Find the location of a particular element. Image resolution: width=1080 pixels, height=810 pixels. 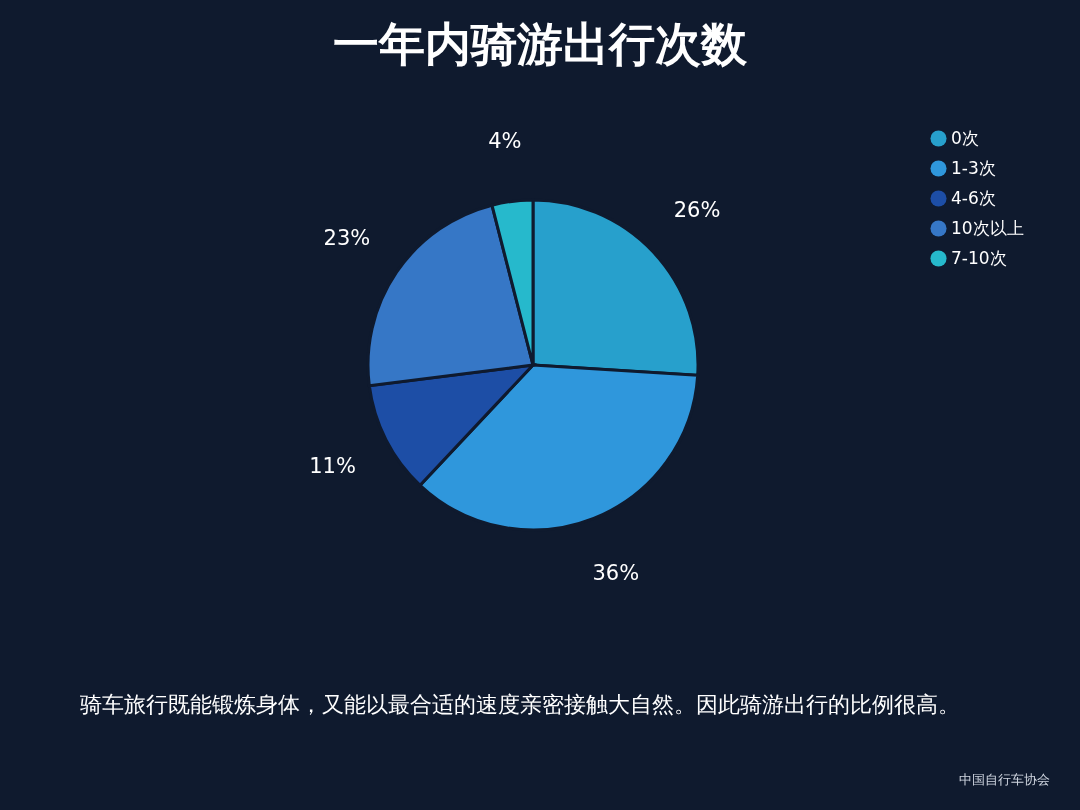

legend-label: 1-3次 is located at coordinates (973, 167).